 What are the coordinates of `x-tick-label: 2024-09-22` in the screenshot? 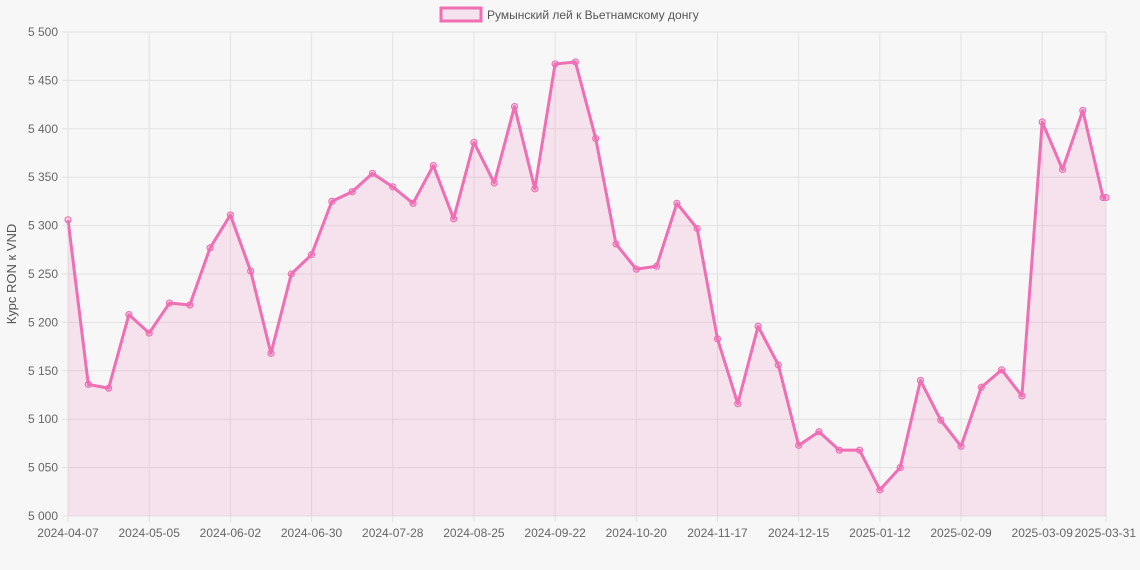 It's located at (555, 533).